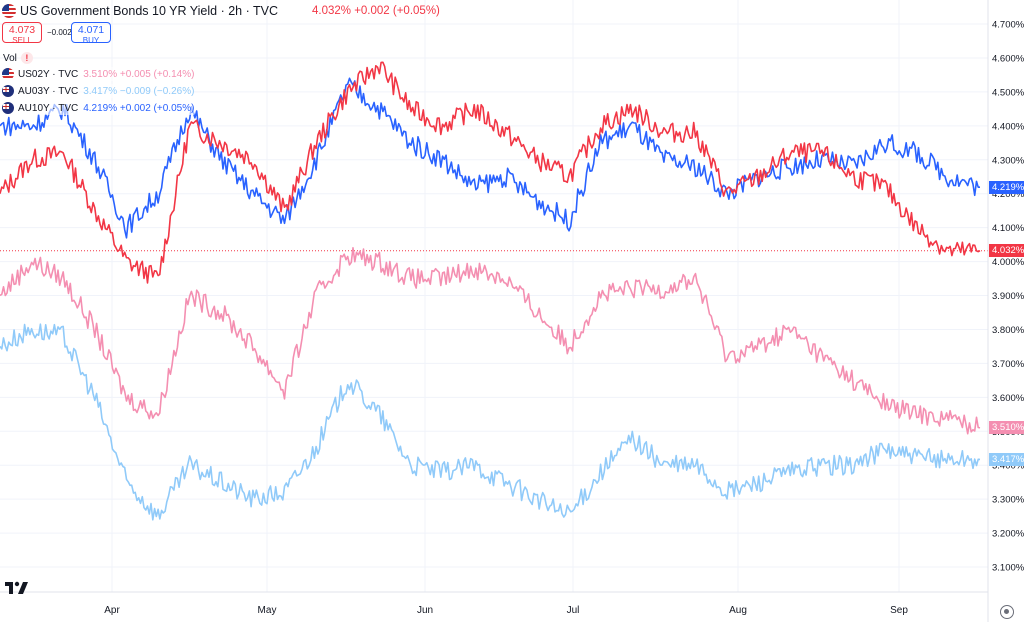 This screenshot has height=622, width=1024. Describe the element at coordinates (1006, 459) in the screenshot. I see `price-label: 3.417%` at that location.